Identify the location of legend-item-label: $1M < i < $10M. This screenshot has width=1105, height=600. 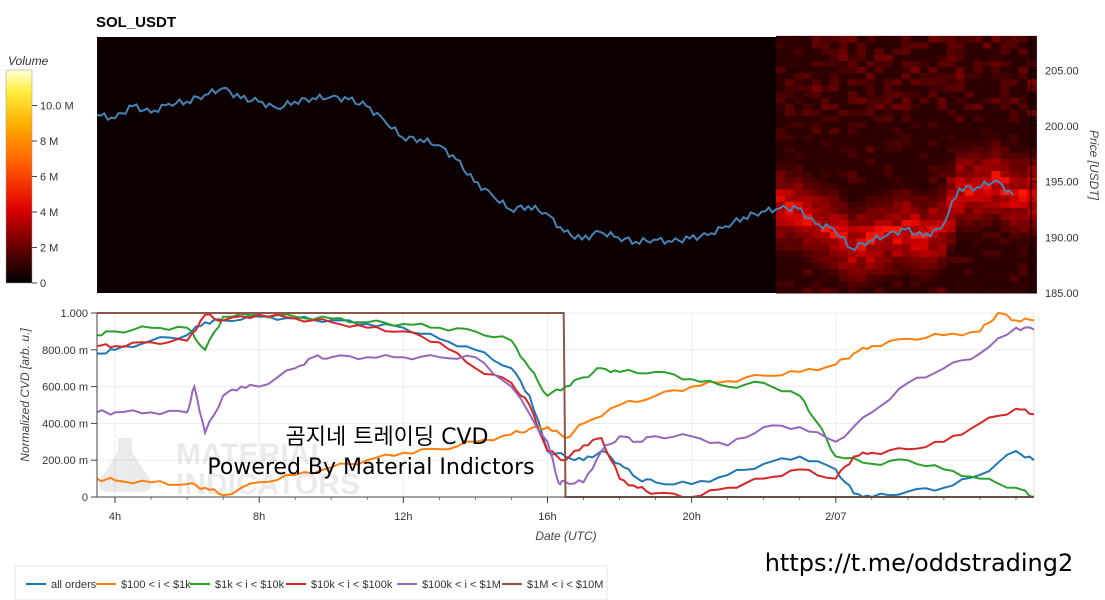
(565, 585).